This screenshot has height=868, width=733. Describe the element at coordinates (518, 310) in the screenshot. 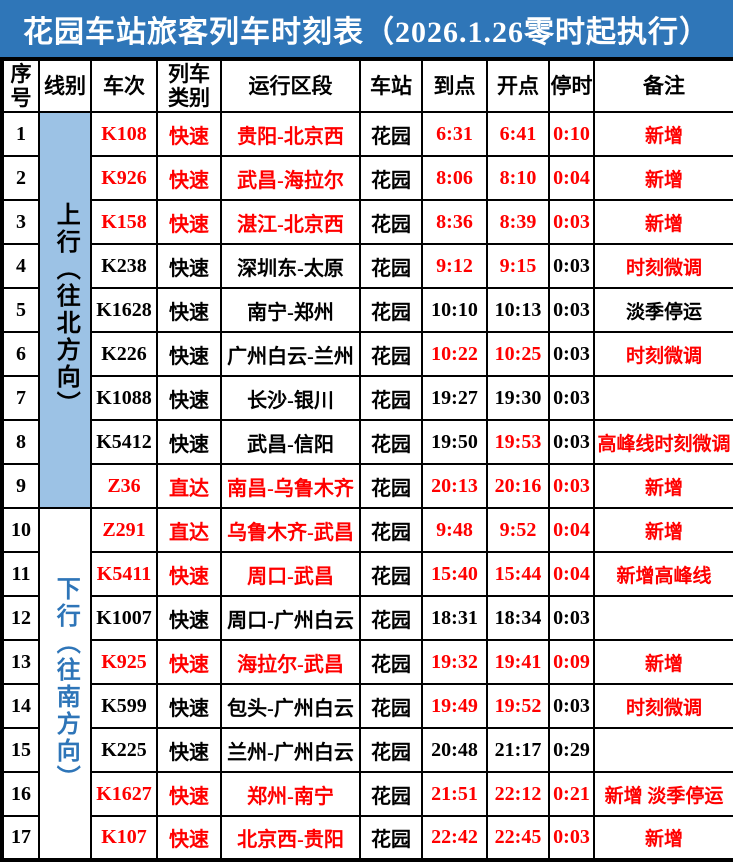

I see `cell-departure-time: 10:13` at that location.